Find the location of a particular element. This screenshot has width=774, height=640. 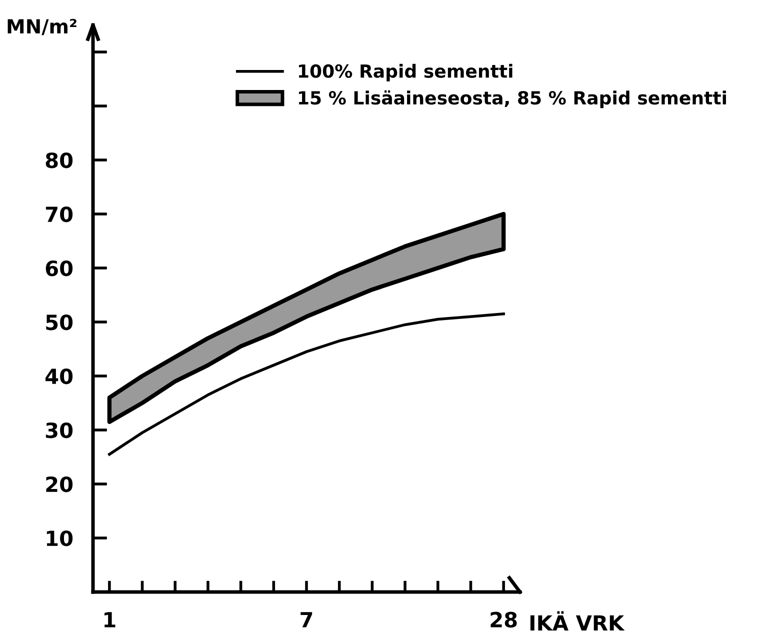

y-tick-label: 70 is located at coordinates (59, 214).